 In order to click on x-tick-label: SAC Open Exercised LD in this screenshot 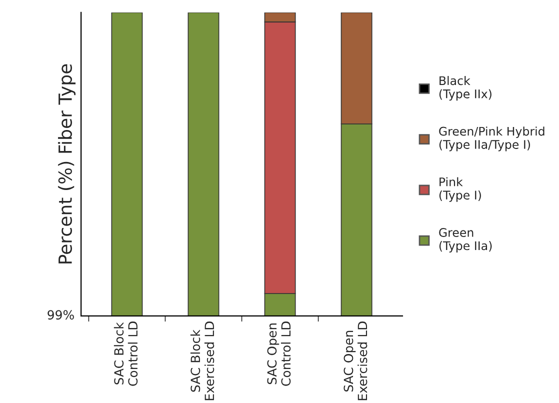, I will do `click(356, 361)`.